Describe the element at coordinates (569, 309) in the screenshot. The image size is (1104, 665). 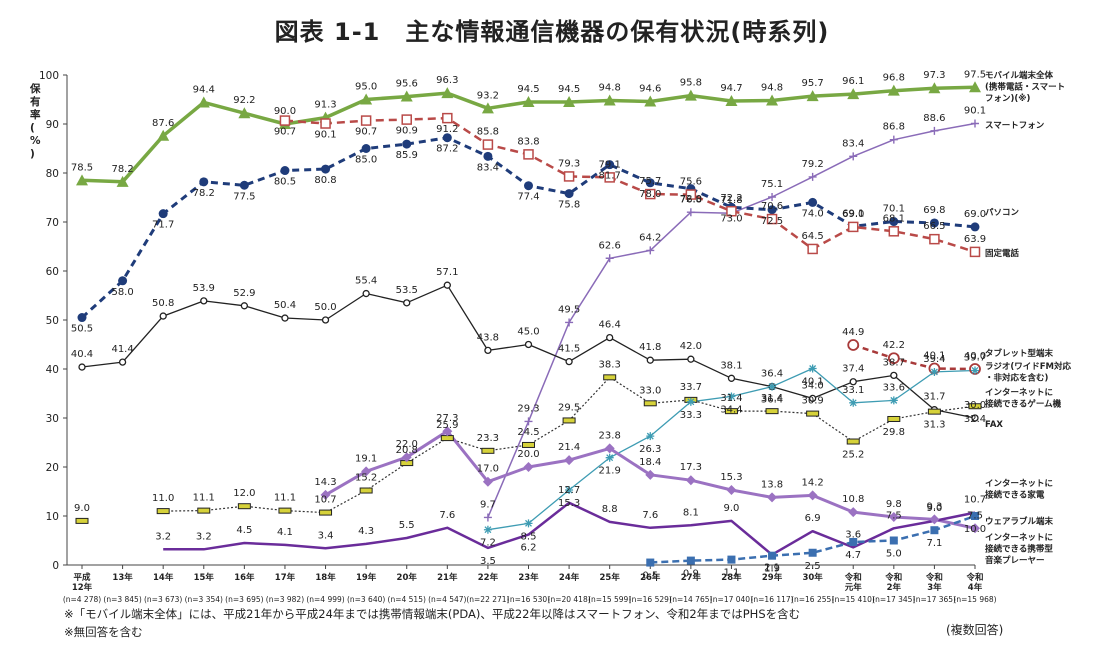
I see `data-label: 49.5` at that location.